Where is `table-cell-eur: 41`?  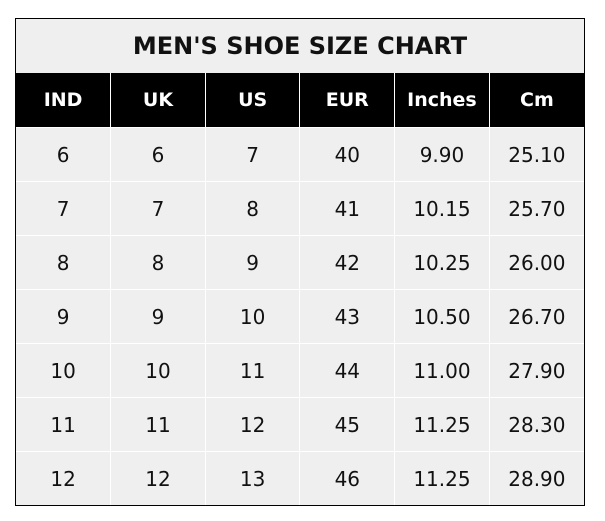 table-cell-eur: 41 is located at coordinates (347, 208).